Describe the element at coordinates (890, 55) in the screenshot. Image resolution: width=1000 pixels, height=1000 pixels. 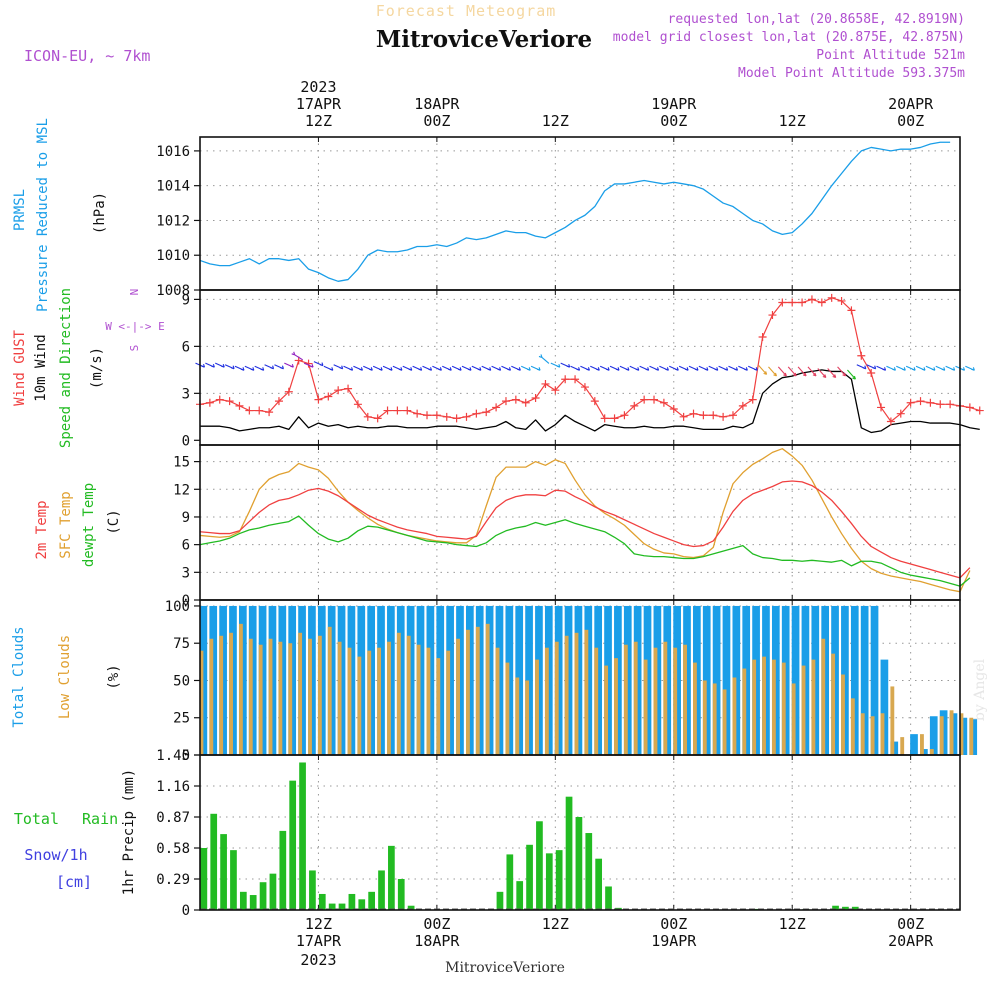
I see `point-altitude: Point Altitude 521m` at that location.